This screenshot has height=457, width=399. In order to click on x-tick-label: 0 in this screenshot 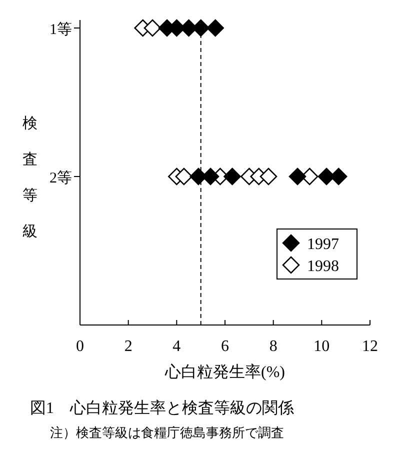, I will do `click(80, 346)`.